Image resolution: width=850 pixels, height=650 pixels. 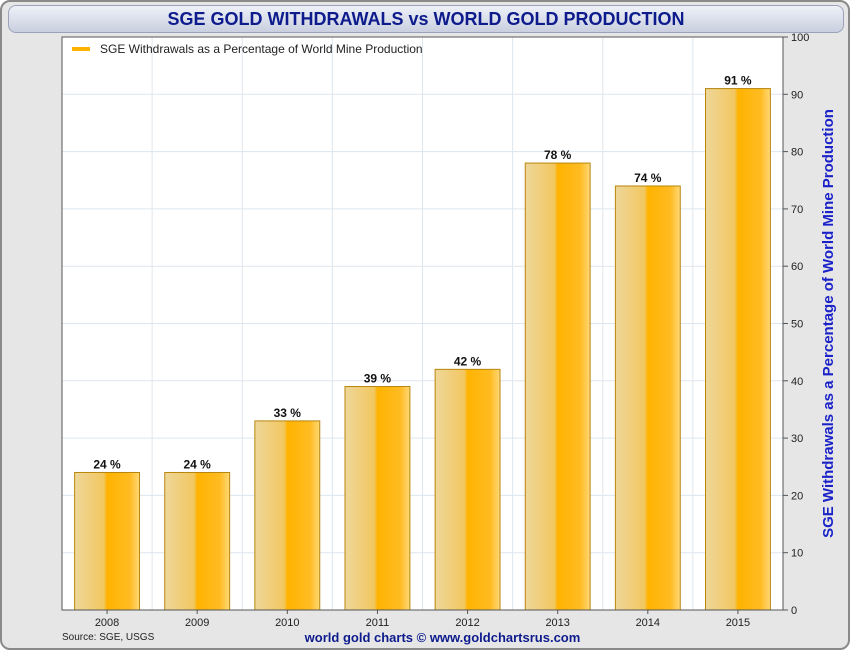 What do you see at coordinates (797, 439) in the screenshot?
I see `y-tick-label: 30` at bounding box center [797, 439].